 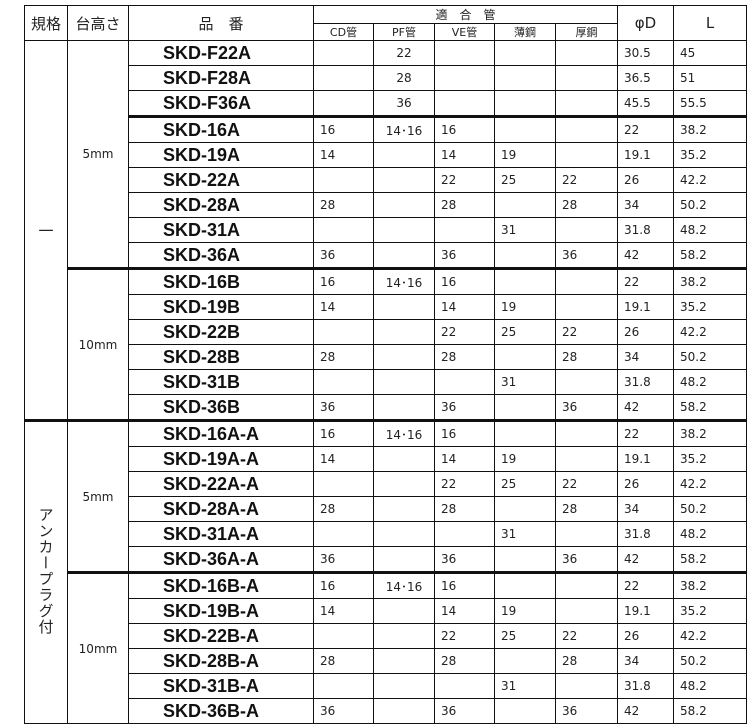 I want to click on cell-thin: 19, so click(x=525, y=155).